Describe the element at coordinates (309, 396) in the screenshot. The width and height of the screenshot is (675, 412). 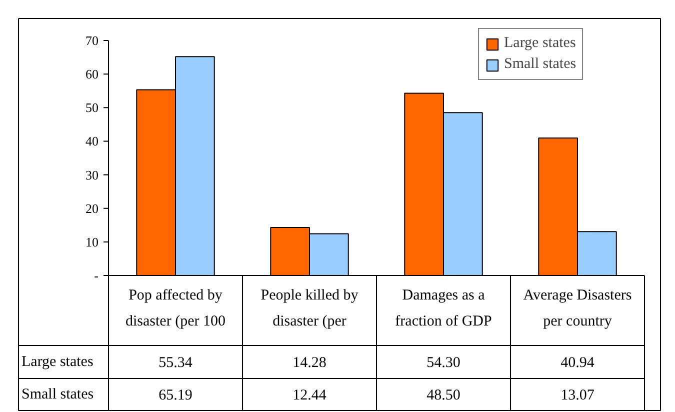
I see `data-label: 12.44` at that location.